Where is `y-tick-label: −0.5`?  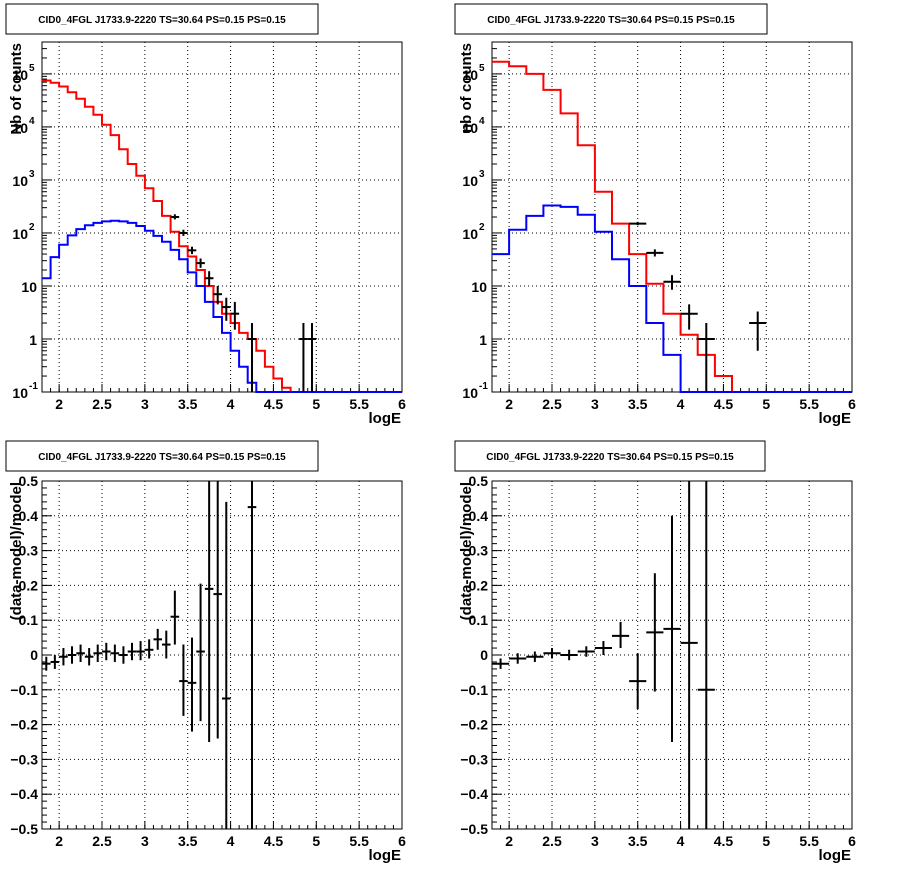 y-tick-label: −0.5 is located at coordinates (474, 829).